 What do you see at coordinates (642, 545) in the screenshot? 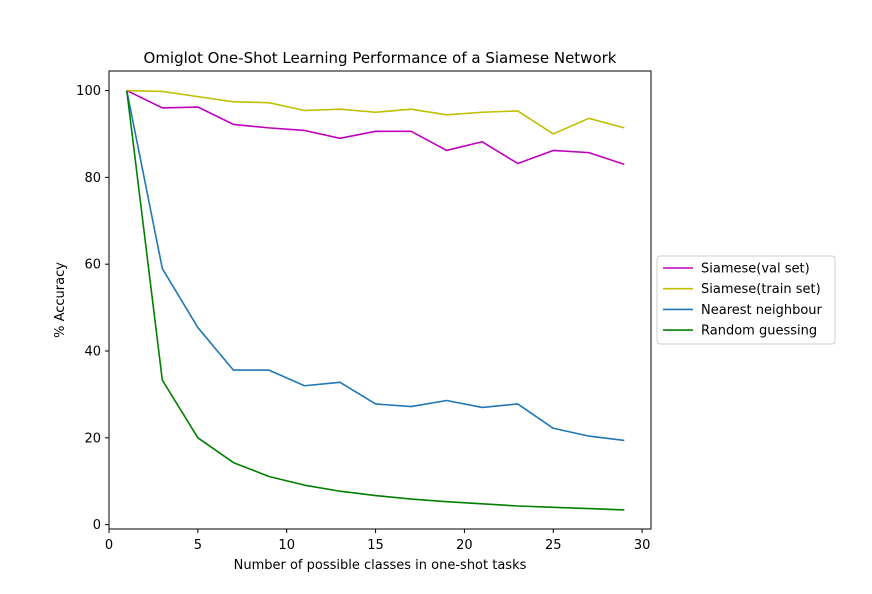
I see `x-tick-label: 30` at bounding box center [642, 545].